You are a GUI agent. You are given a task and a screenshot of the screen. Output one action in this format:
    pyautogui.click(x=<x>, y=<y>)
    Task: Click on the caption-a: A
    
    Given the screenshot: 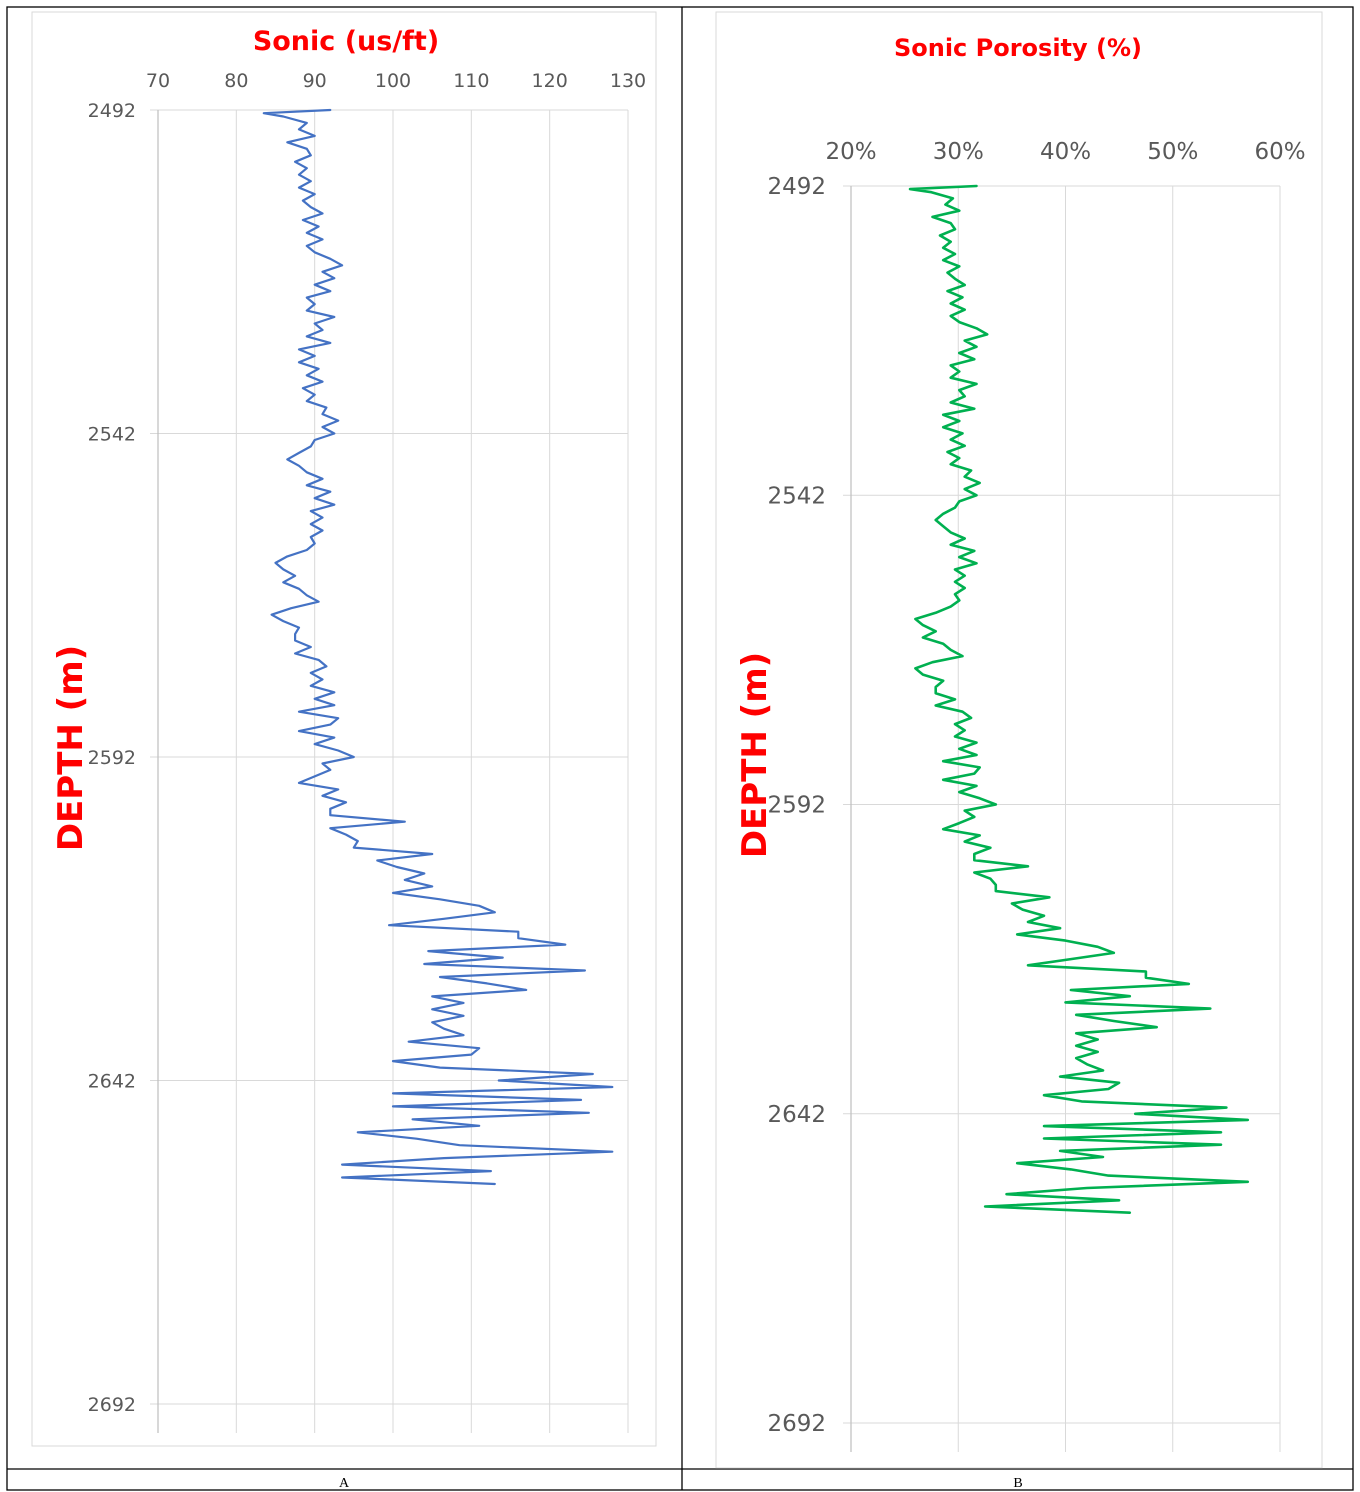 What is the action you would take?
    pyautogui.click(x=344, y=1483)
    